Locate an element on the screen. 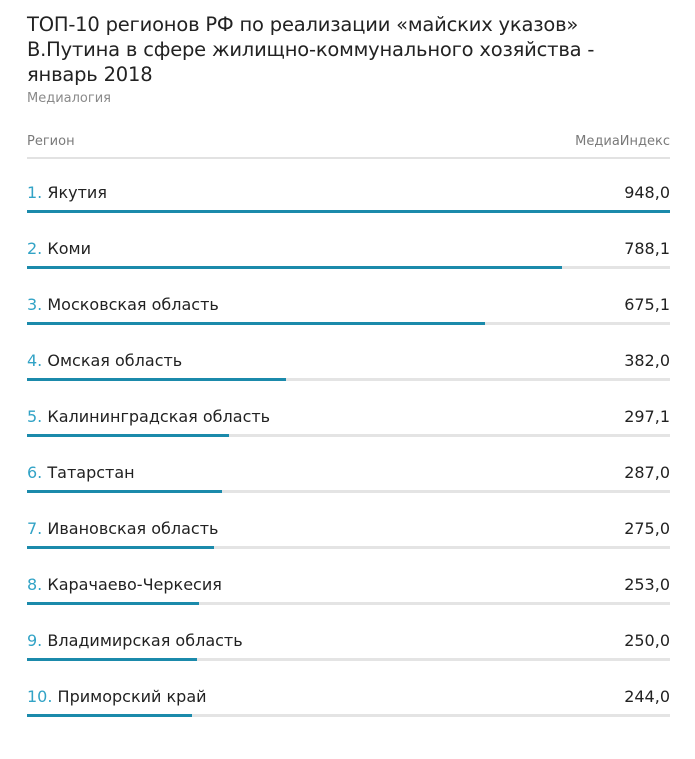  bar-row-text: 8. Карачаево-Черкесия 253,0 is located at coordinates (348, 585).